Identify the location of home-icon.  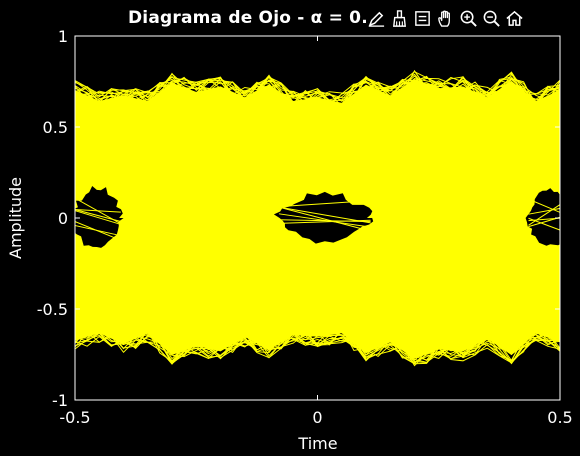
(514, 18).